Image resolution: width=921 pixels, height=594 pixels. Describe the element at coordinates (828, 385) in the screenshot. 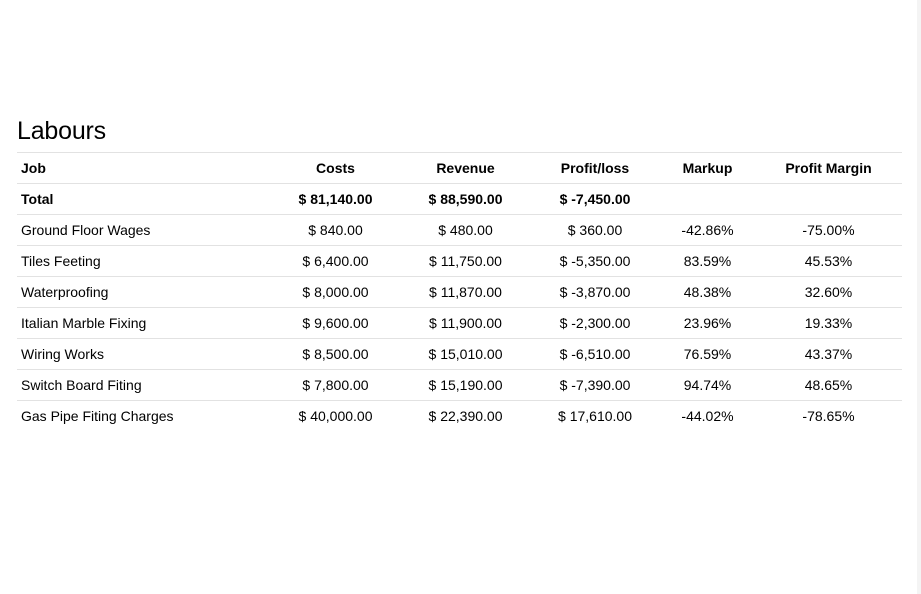

I see `profit-margin-cell: 48.65%` at that location.